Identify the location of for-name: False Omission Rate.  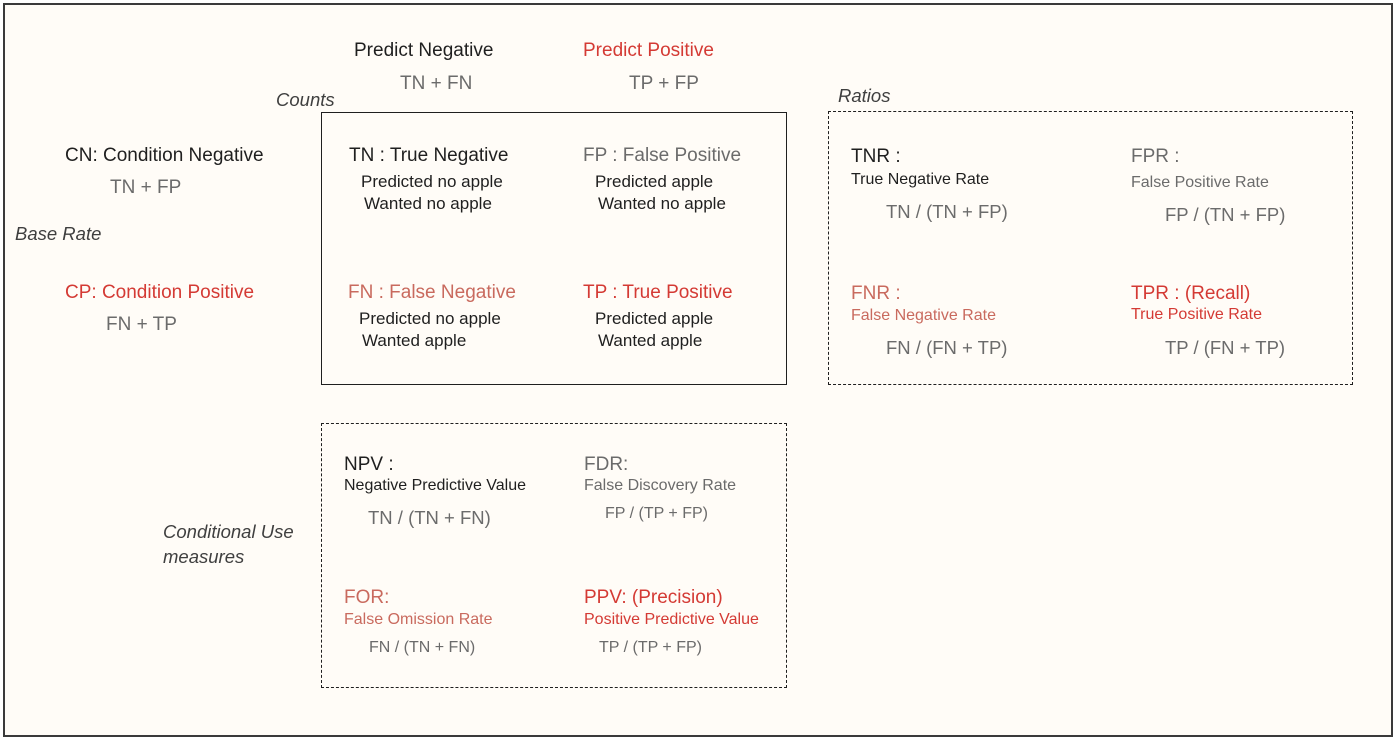
(418, 619).